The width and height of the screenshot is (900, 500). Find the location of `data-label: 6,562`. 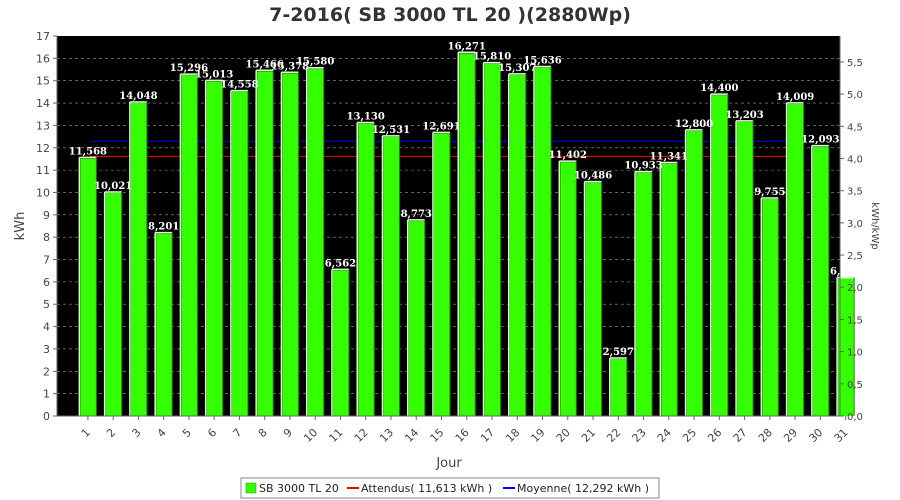

data-label: 6,562 is located at coordinates (340, 263).